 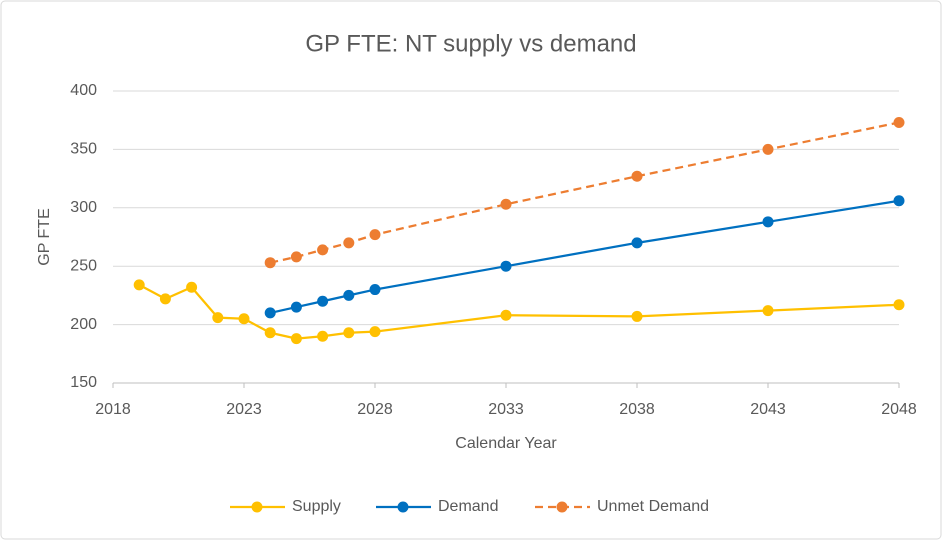 What do you see at coordinates (468, 506) in the screenshot?
I see `legend-label: Demand` at bounding box center [468, 506].